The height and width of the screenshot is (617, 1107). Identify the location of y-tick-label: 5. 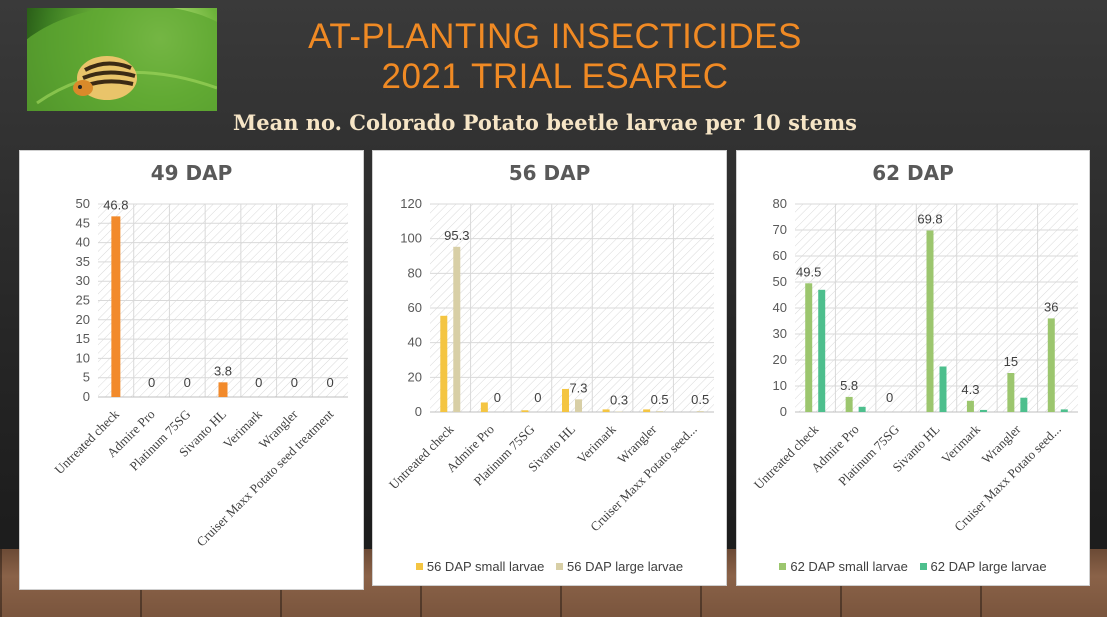
(86, 377).